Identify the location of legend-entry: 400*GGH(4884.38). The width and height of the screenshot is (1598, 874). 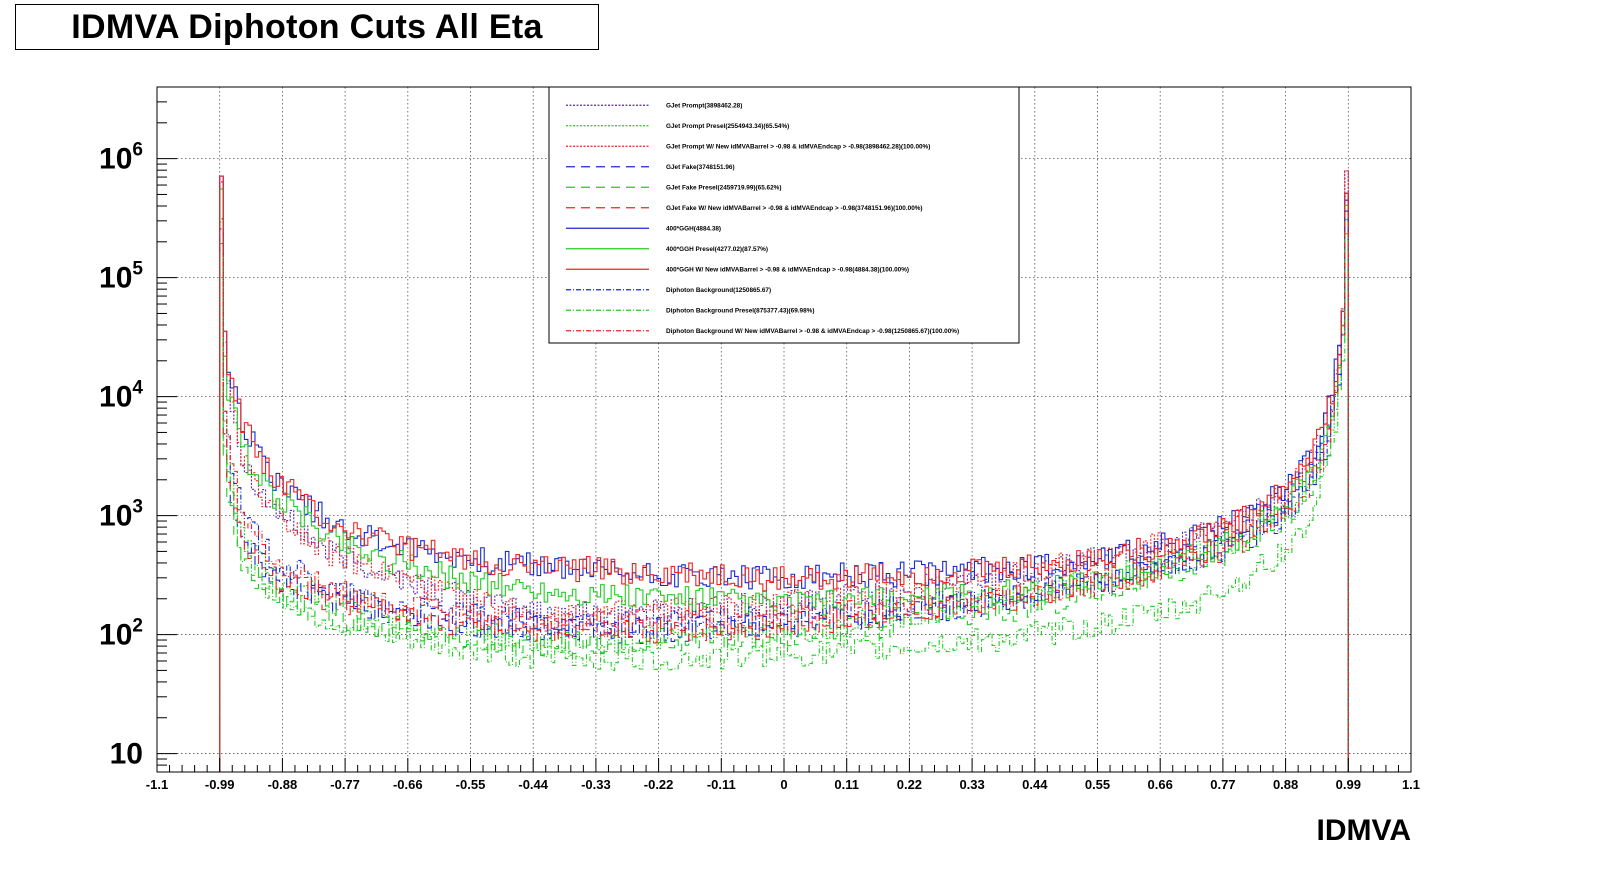
(693, 229).